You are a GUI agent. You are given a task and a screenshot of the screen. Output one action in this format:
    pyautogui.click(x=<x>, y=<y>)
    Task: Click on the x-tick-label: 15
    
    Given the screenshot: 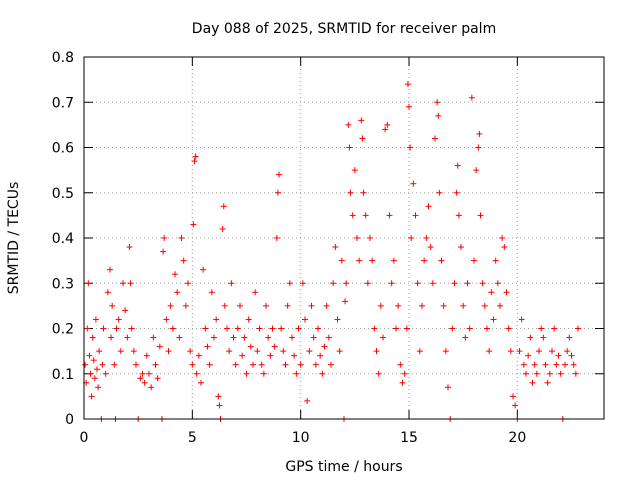 What is the action you would take?
    pyautogui.click(x=409, y=438)
    